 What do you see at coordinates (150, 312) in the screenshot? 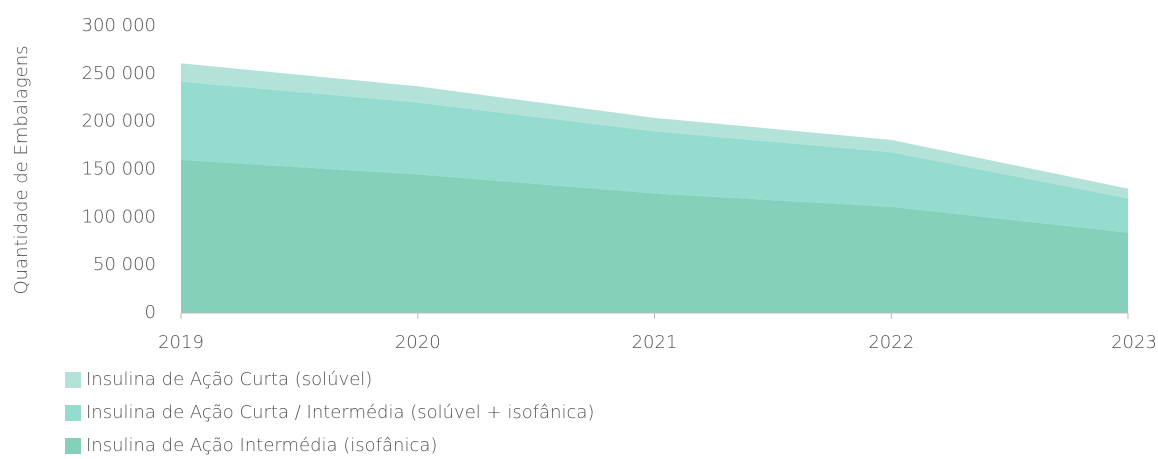
I see `y-tick-label: 0` at bounding box center [150, 312].